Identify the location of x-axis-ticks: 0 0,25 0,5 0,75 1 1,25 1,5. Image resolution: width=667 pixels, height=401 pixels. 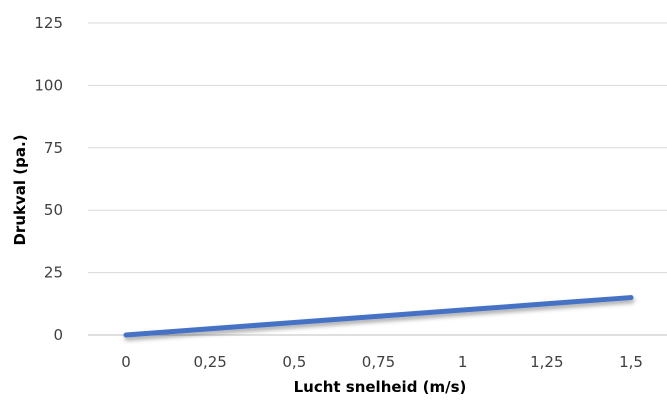
(382, 362).